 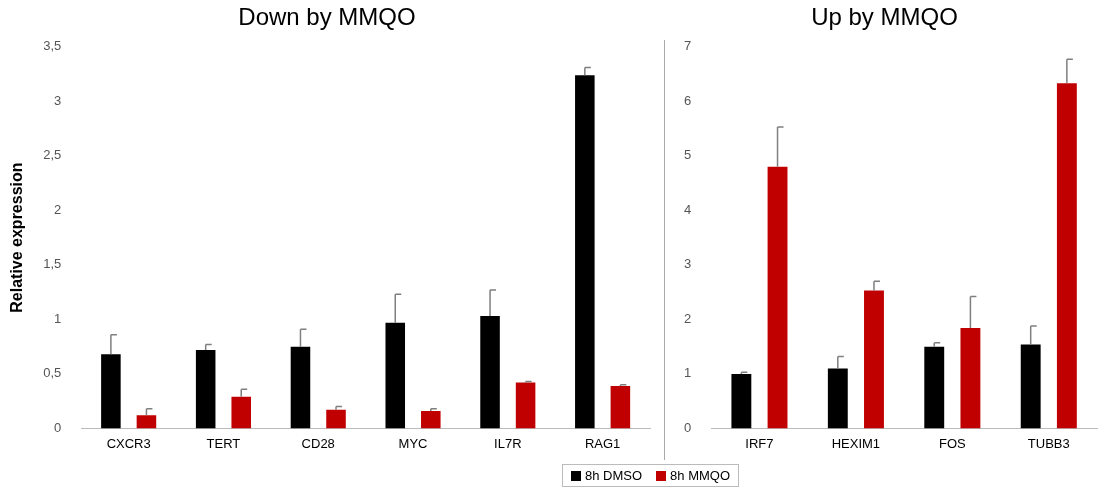 I want to click on chart-title: Down by MMQO, so click(x=327, y=17).